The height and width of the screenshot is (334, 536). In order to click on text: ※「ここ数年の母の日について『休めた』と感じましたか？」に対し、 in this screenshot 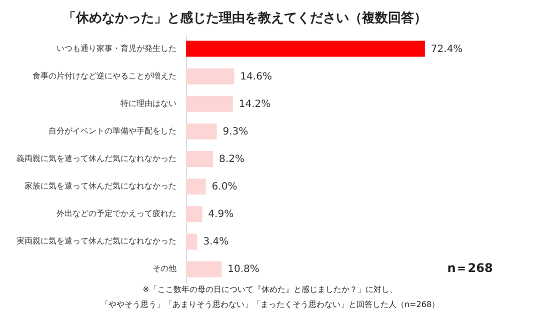, I will do `click(270, 289)`.